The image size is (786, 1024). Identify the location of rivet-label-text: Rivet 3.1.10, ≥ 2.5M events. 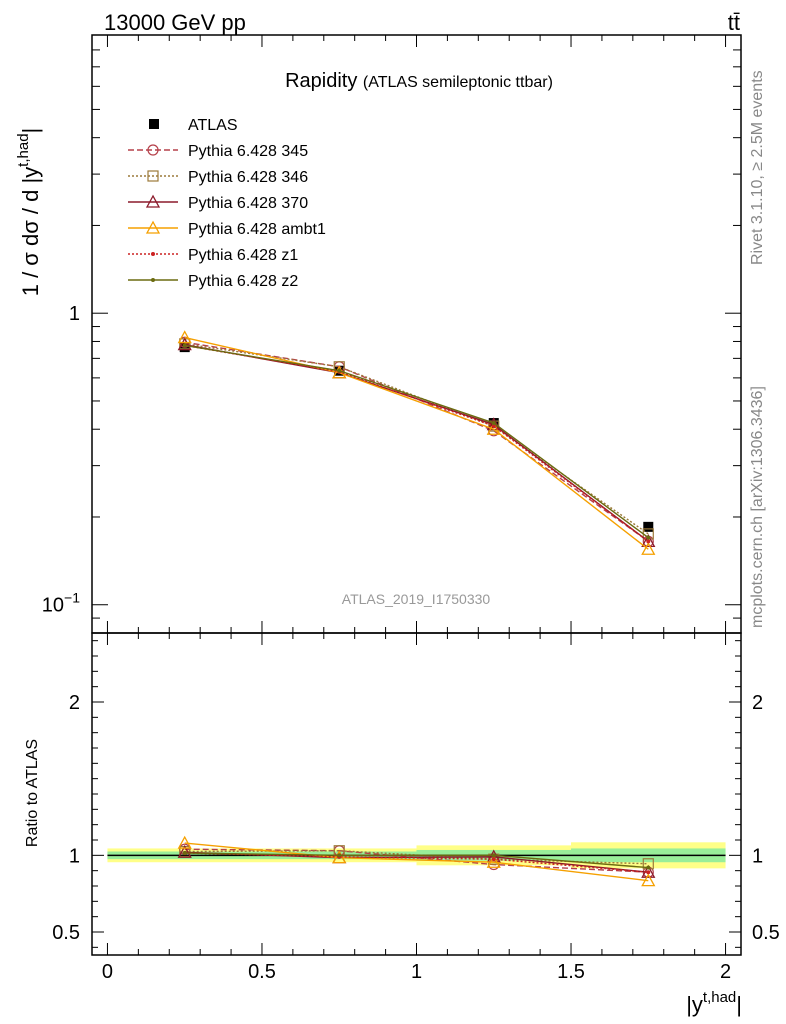
(757, 167).